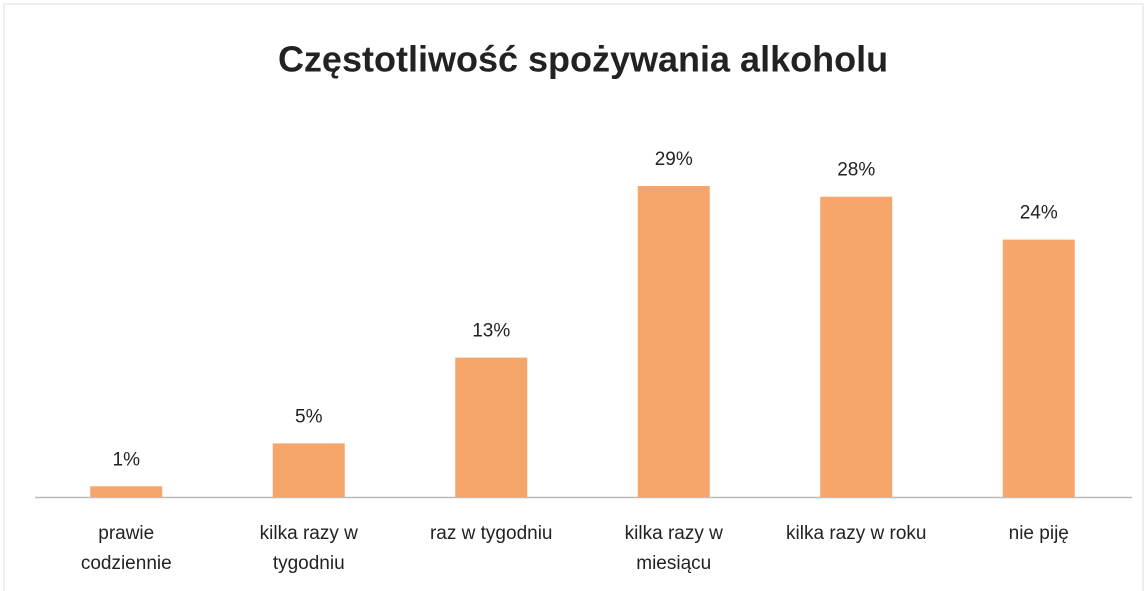  What do you see at coordinates (673, 548) in the screenshot?
I see `x-tick-label: kilka razy w miesiącu` at bounding box center [673, 548].